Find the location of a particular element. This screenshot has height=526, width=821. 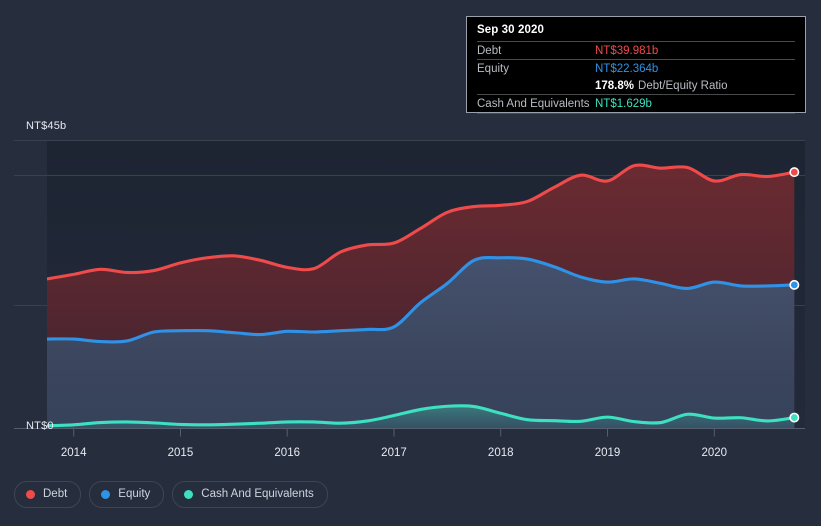

tooltip-label-cash: Cash And Equivalents is located at coordinates (533, 103).